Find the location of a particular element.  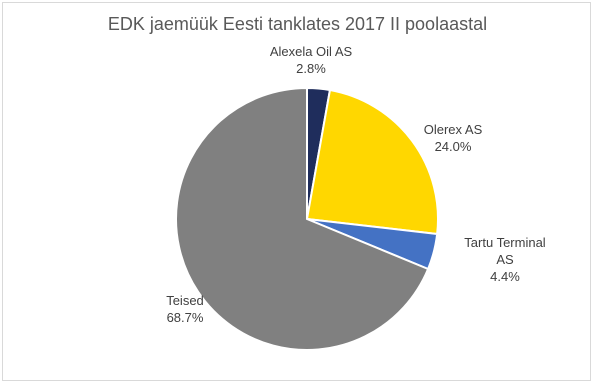

data-label-category: Teised is located at coordinates (185, 300).